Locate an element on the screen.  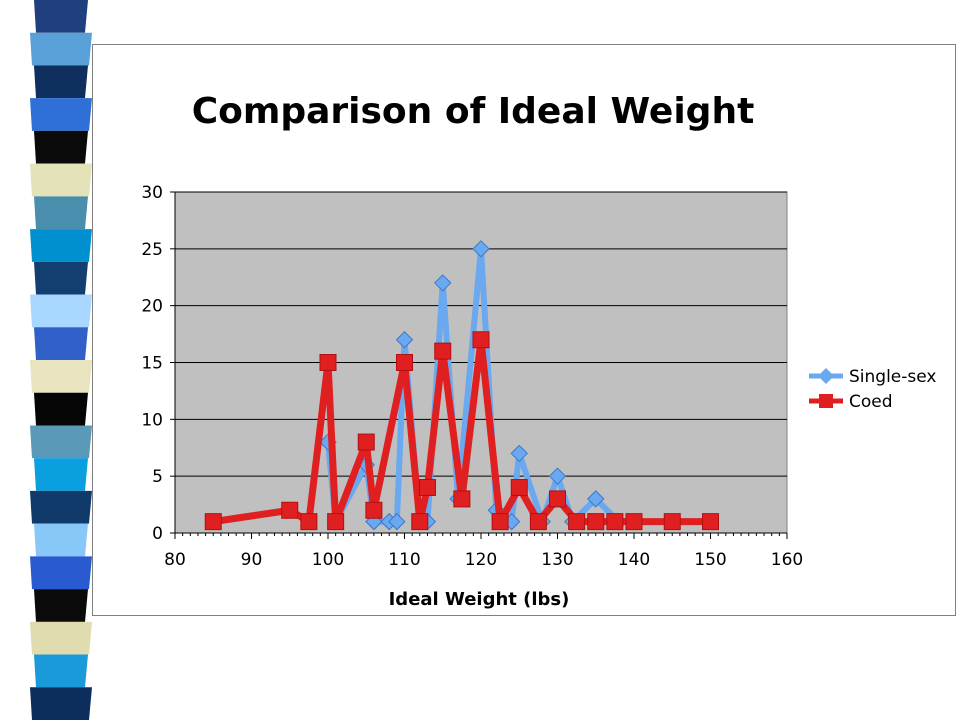
legend-marker-single-sex is located at coordinates (826, 376).